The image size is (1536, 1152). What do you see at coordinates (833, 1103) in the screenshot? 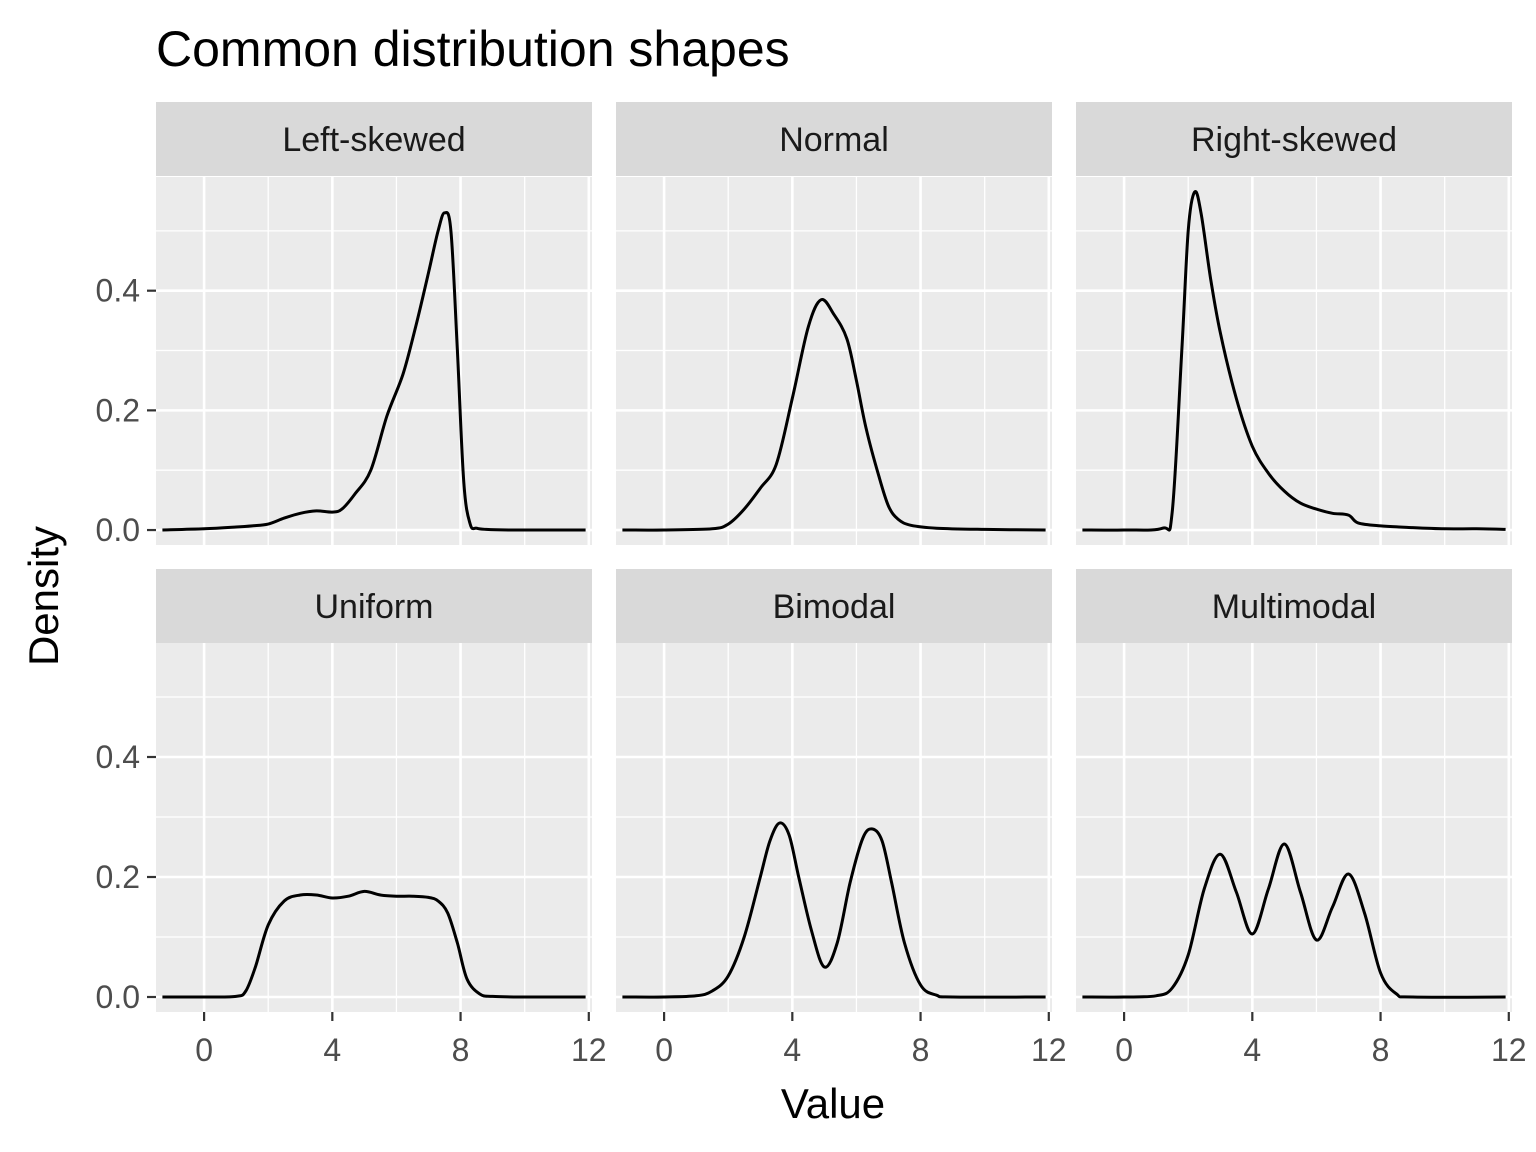
I see `x-axis-title: Value` at bounding box center [833, 1103].